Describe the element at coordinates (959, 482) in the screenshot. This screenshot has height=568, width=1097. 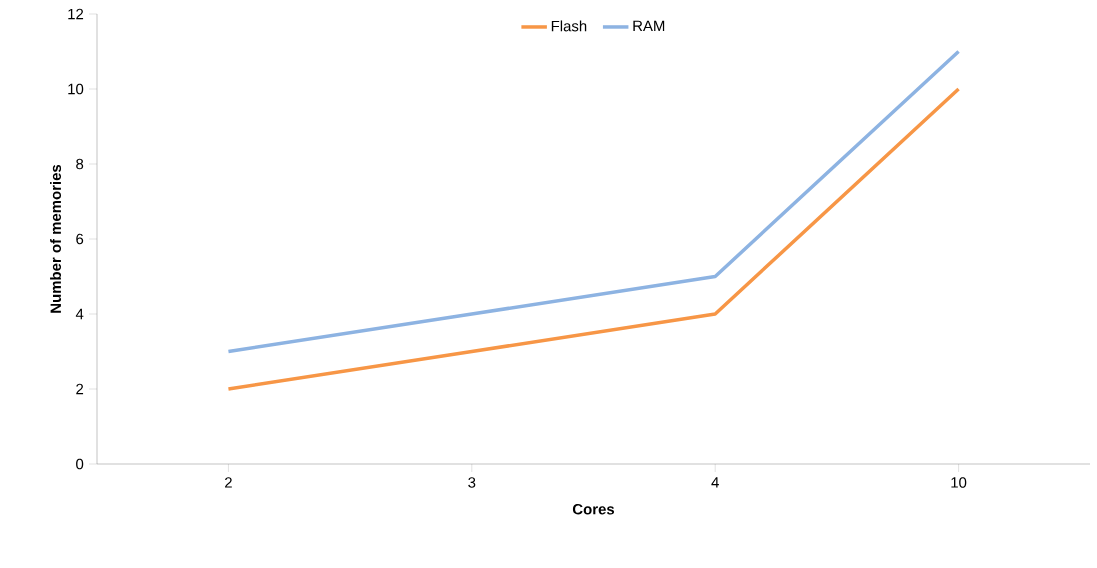
I see `x-tick-label: 10` at that location.